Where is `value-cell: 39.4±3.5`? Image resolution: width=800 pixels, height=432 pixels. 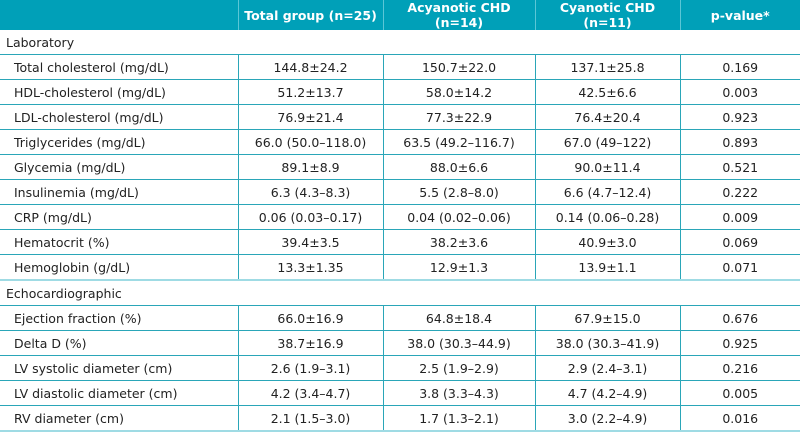 value-cell: 39.4±3.5 is located at coordinates (310, 242).